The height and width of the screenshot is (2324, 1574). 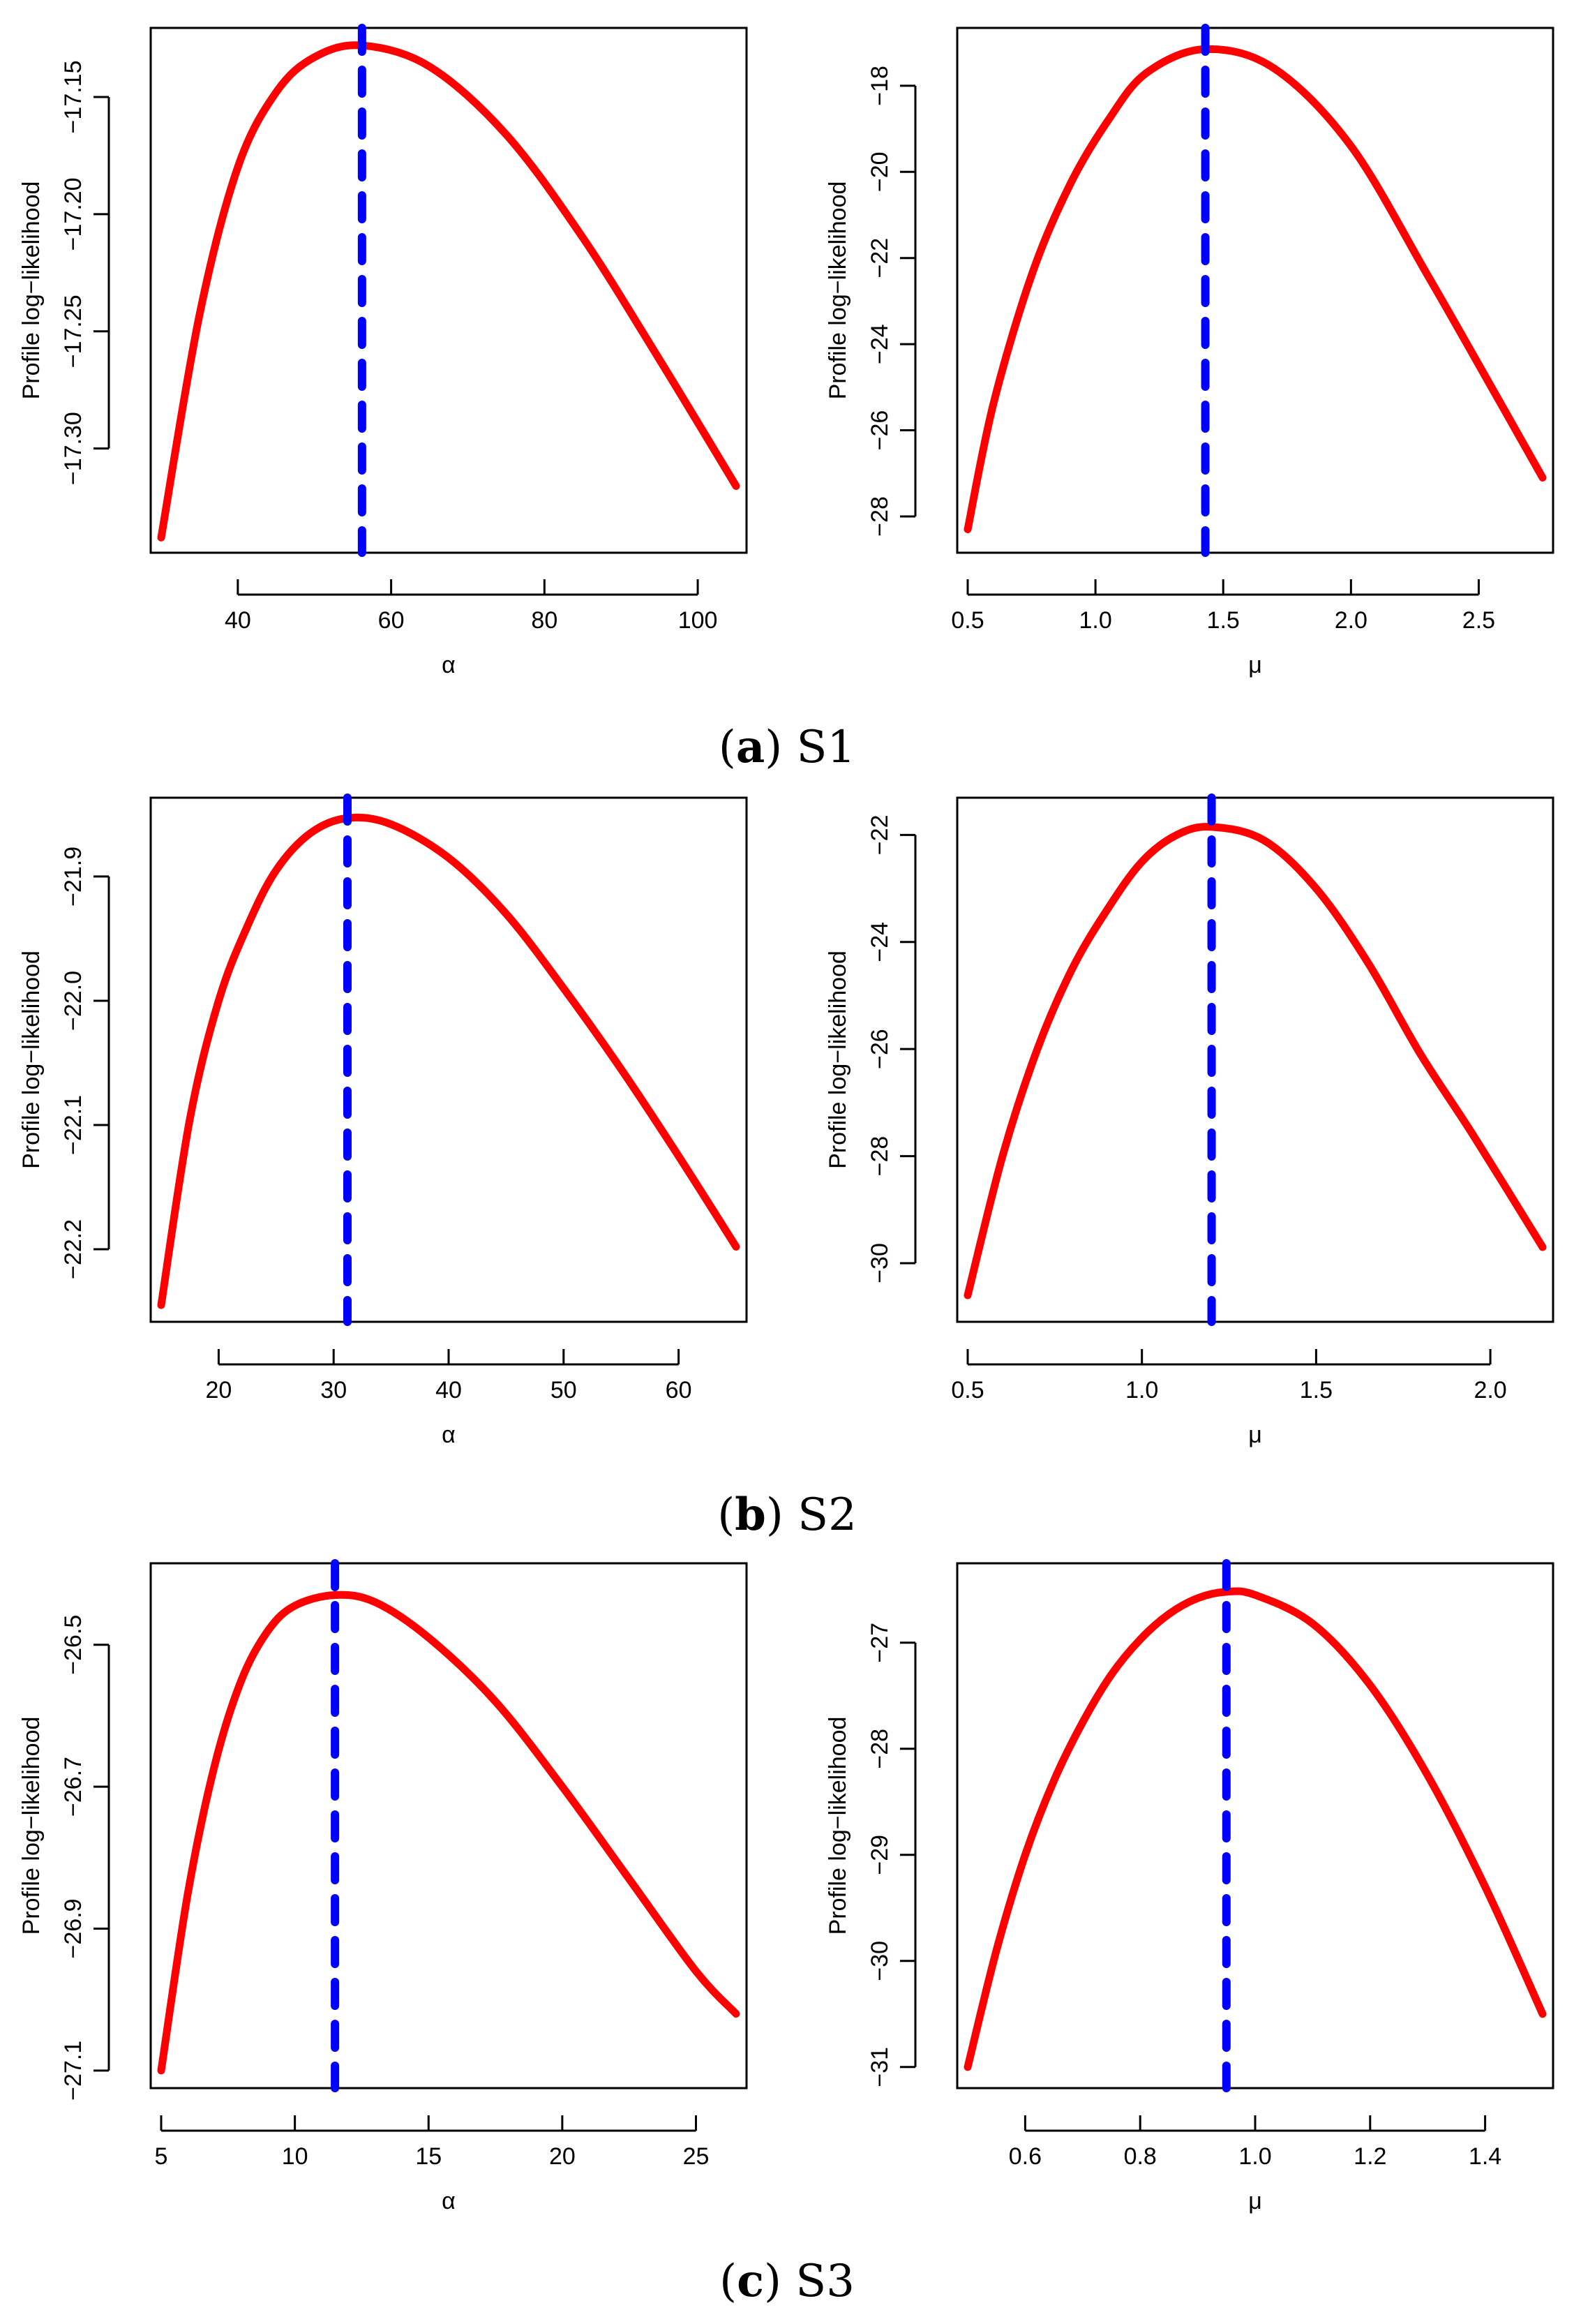 What do you see at coordinates (880, 2067) in the screenshot?
I see `y-tick-label: −31` at bounding box center [880, 2067].